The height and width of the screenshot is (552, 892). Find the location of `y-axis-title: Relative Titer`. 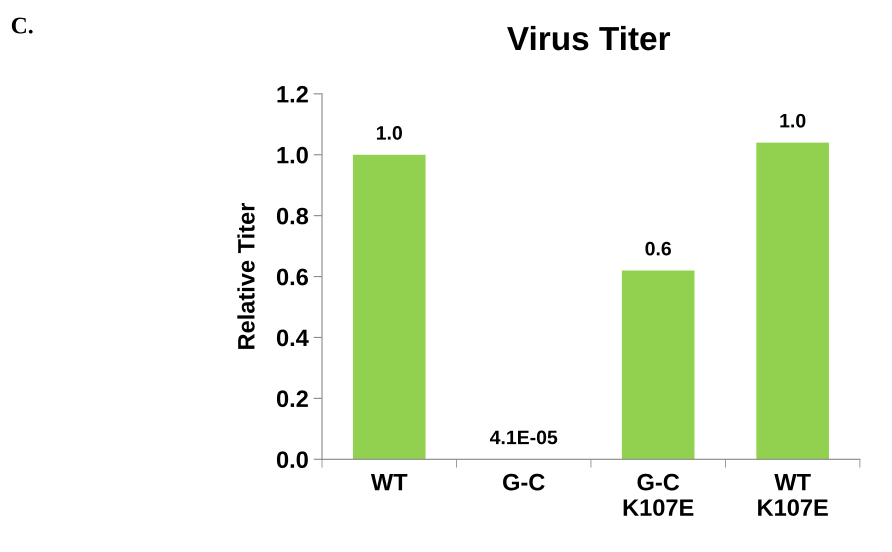

y-axis-title: Relative Titer is located at coordinates (246, 275).